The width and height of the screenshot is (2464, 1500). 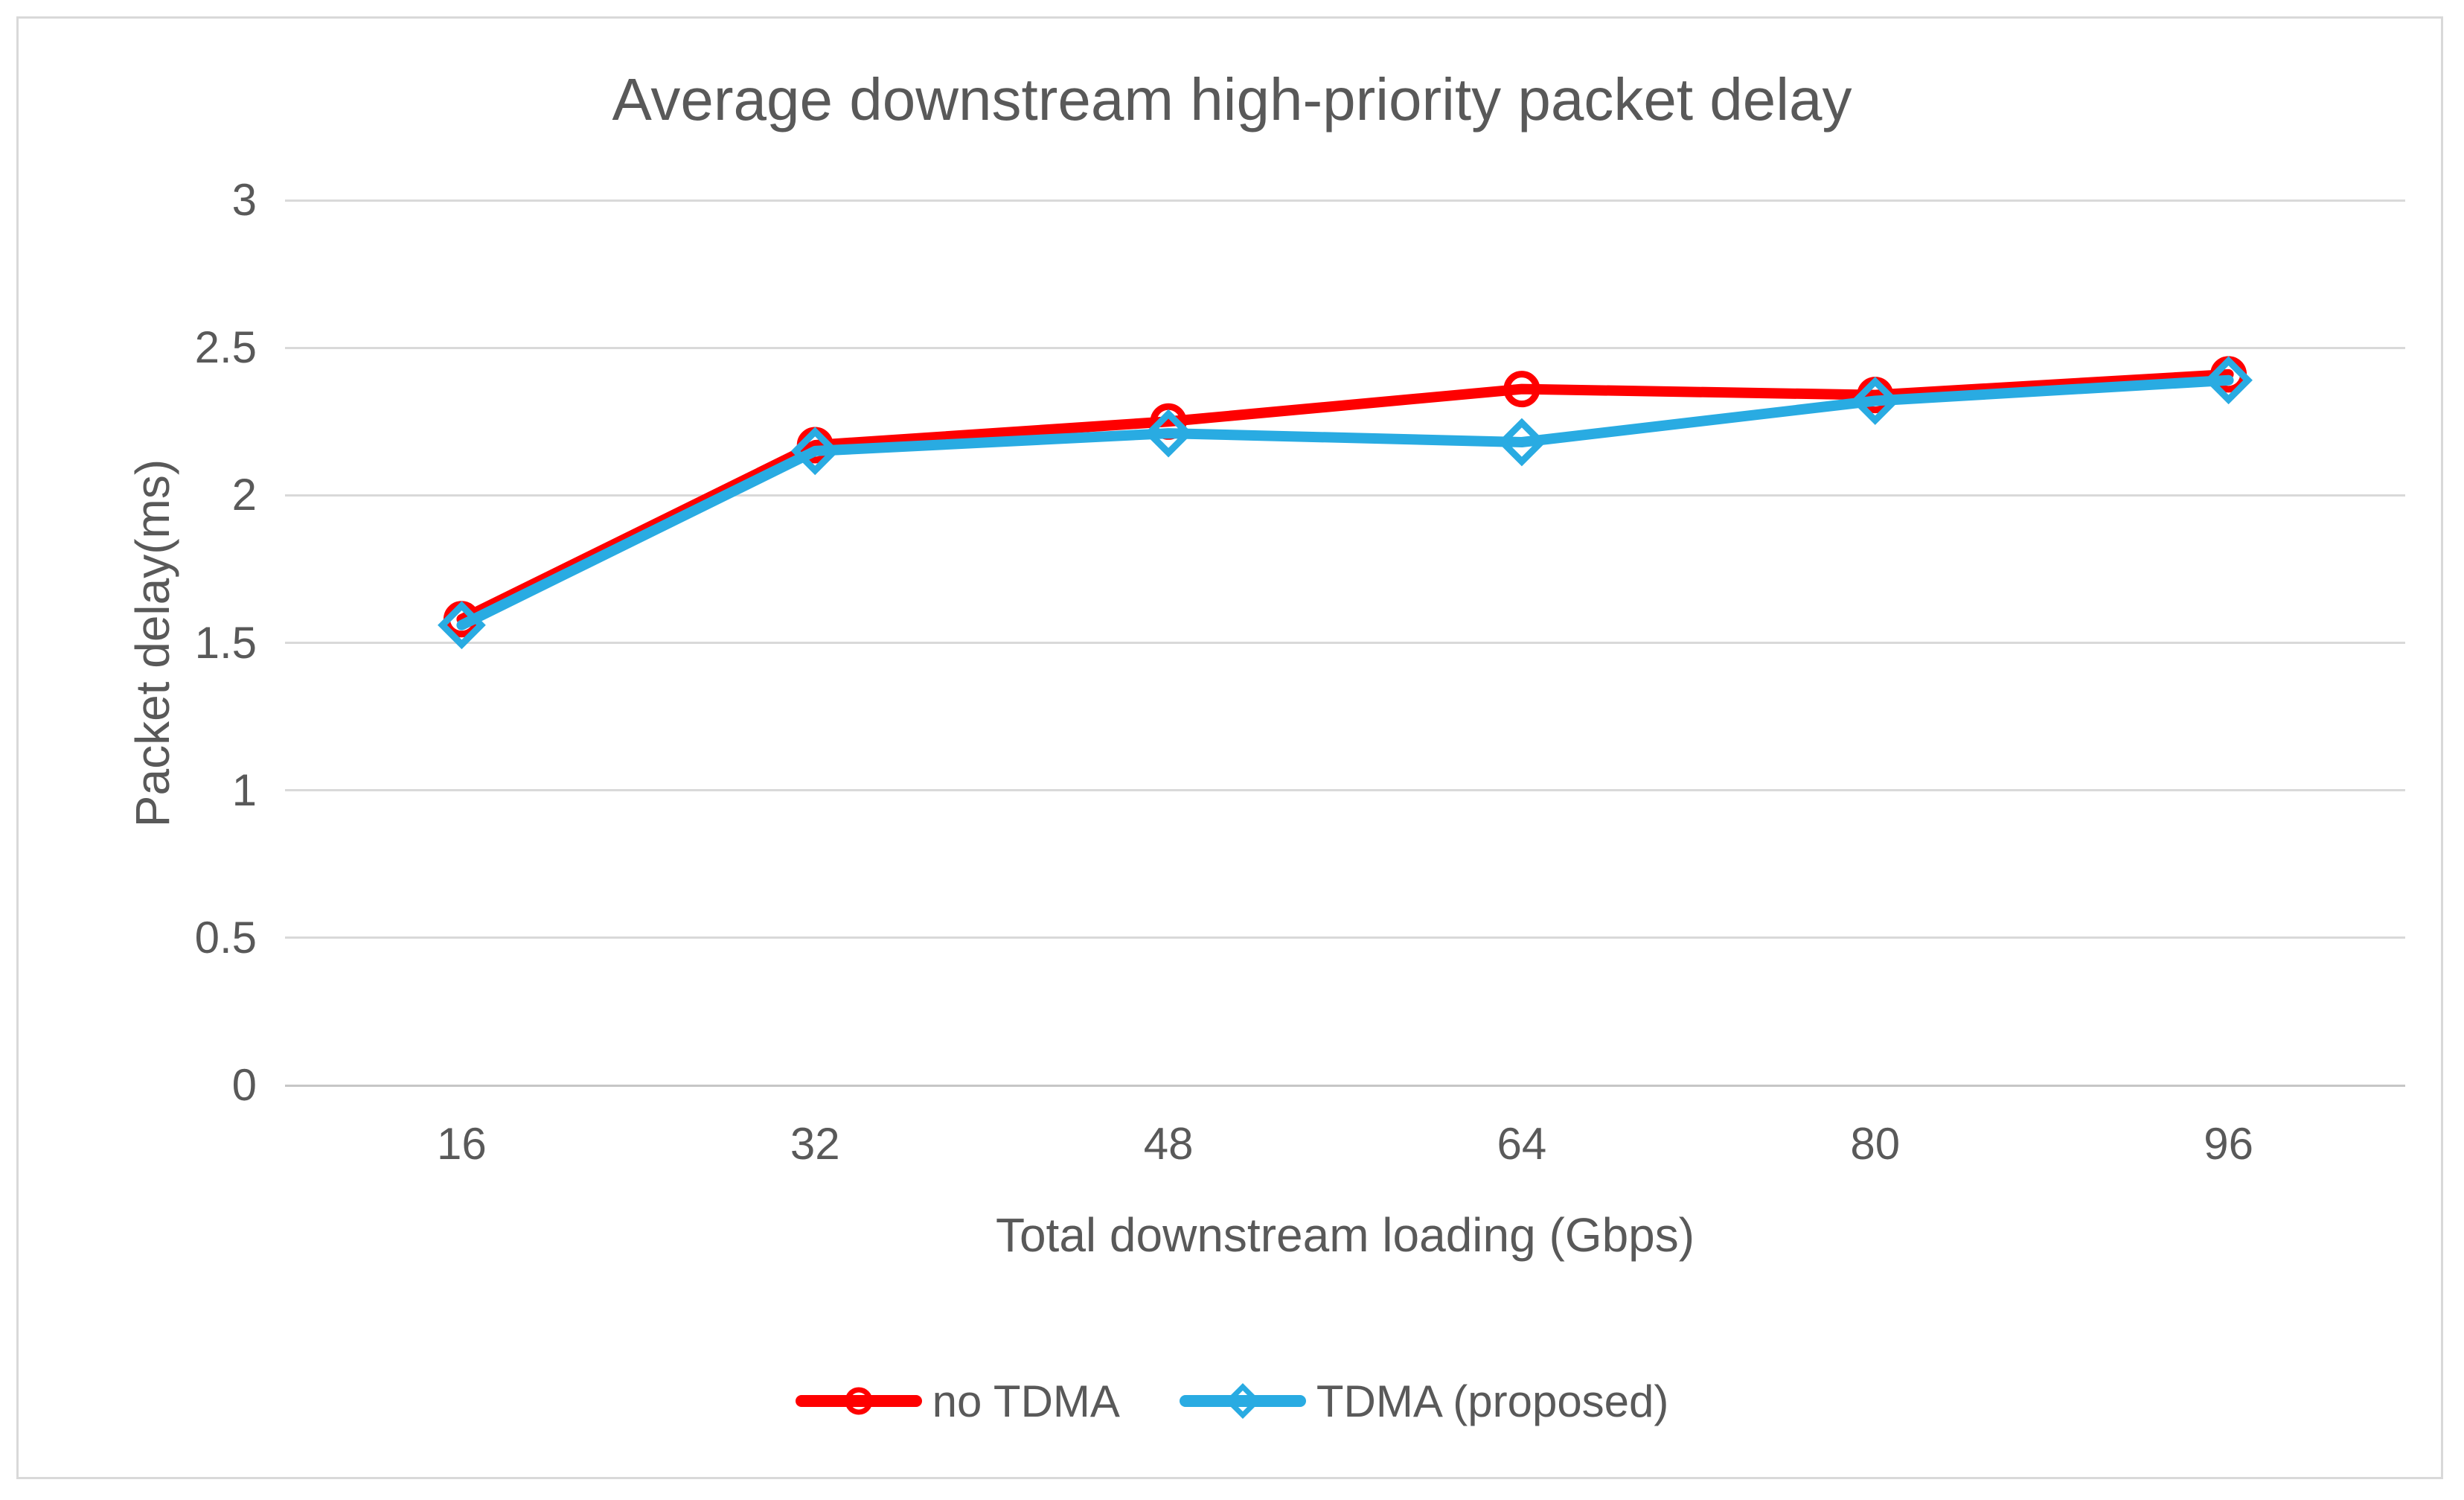 I want to click on x-tick-label: 48, so click(x=1168, y=1144).